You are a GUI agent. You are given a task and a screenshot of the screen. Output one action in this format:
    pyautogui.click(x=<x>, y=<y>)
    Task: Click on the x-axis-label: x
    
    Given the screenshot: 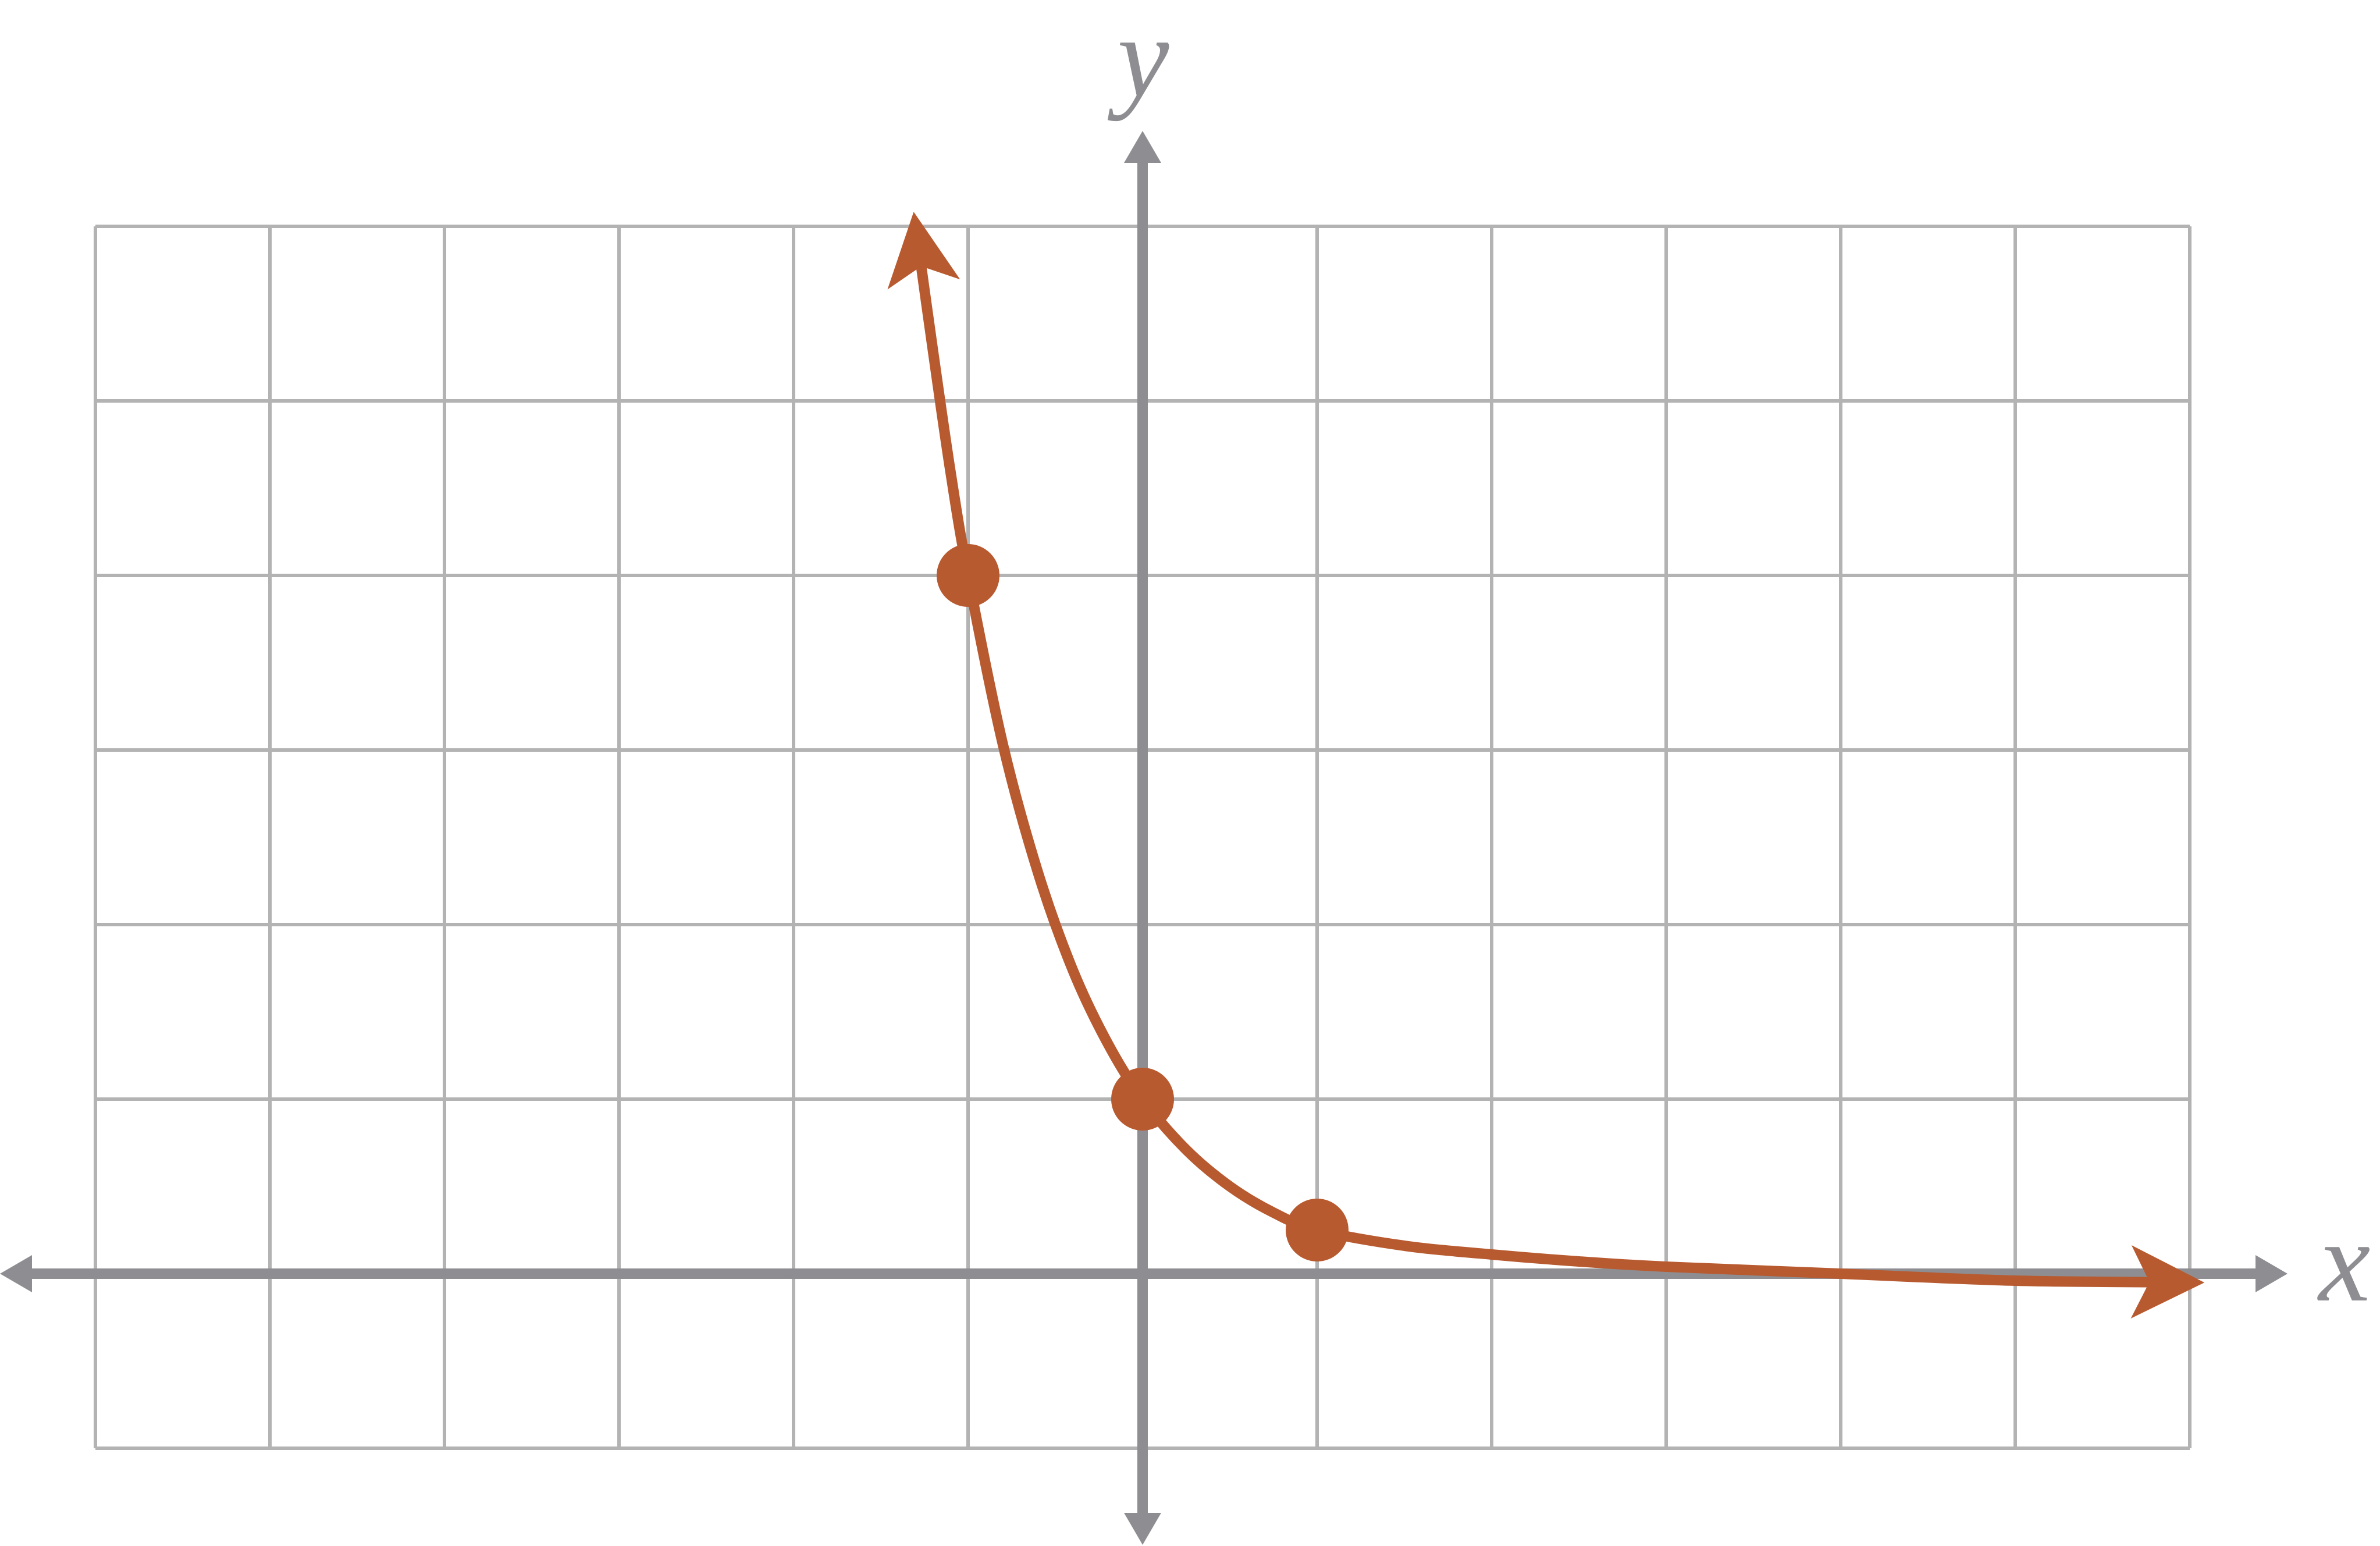 What is the action you would take?
    pyautogui.click(x=2344, y=1261)
    